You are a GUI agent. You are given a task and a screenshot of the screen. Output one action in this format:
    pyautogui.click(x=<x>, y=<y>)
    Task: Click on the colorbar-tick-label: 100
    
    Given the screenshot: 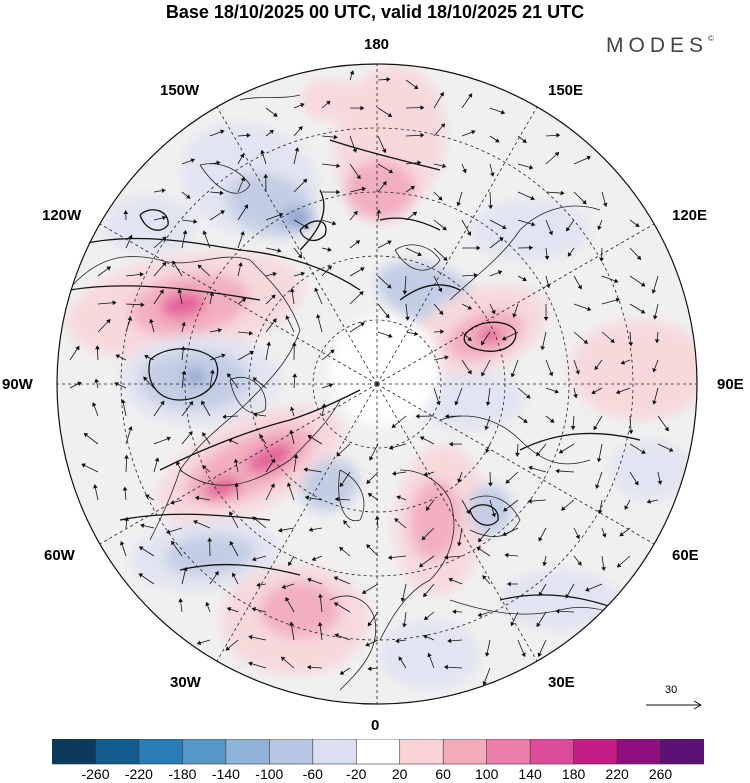 What is the action you would take?
    pyautogui.click(x=487, y=774)
    